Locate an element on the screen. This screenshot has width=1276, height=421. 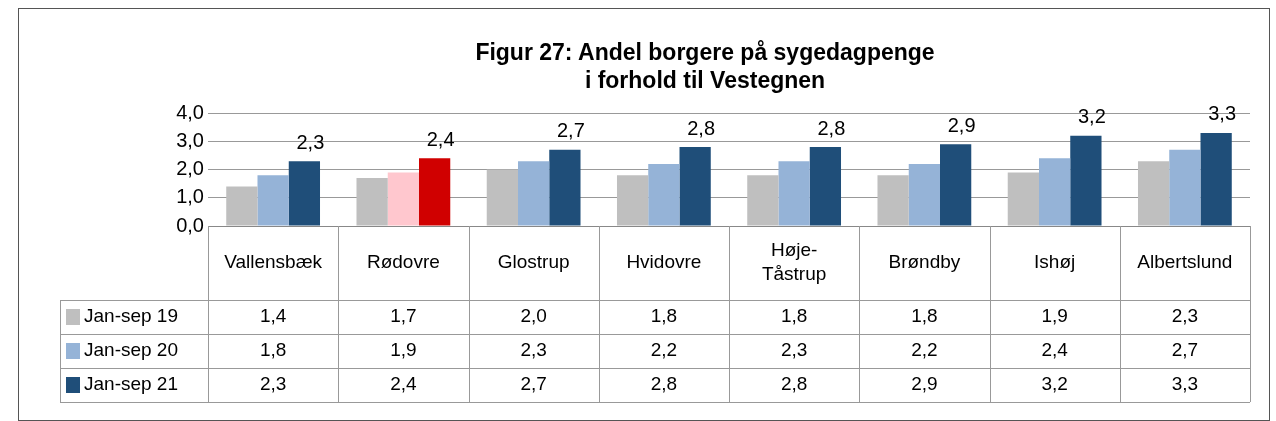
data-label: 2,9 is located at coordinates (924, 384).